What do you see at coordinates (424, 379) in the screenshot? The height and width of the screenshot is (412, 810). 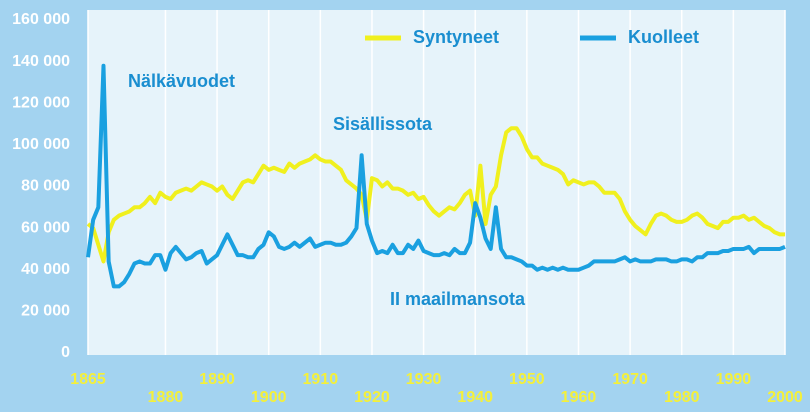 I see `x-tick-label: 1930` at bounding box center [424, 379].